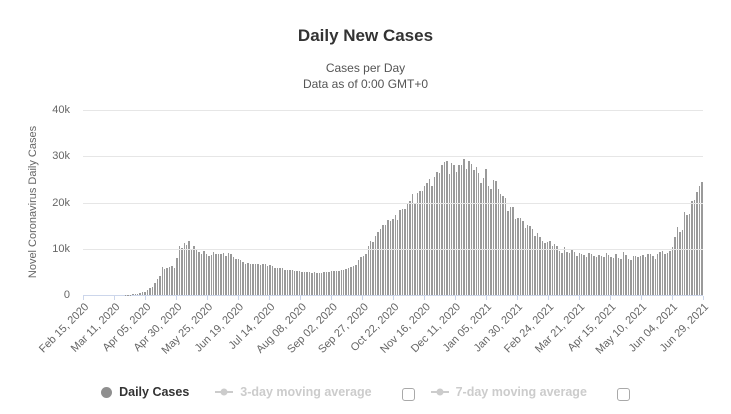  What do you see at coordinates (408, 394) in the screenshot?
I see `checkbox-3day-avg` at bounding box center [408, 394].